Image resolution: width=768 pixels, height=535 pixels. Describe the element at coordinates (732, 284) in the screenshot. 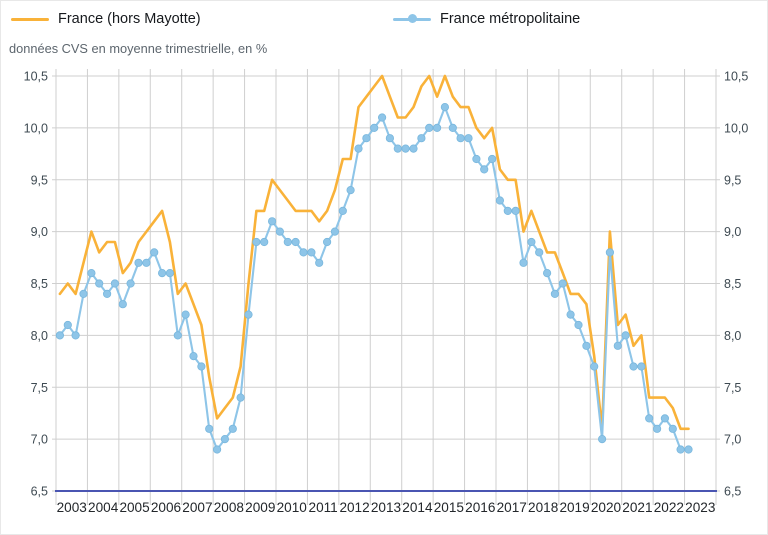

I see `y-axis-label-right: 8,5` at that location.